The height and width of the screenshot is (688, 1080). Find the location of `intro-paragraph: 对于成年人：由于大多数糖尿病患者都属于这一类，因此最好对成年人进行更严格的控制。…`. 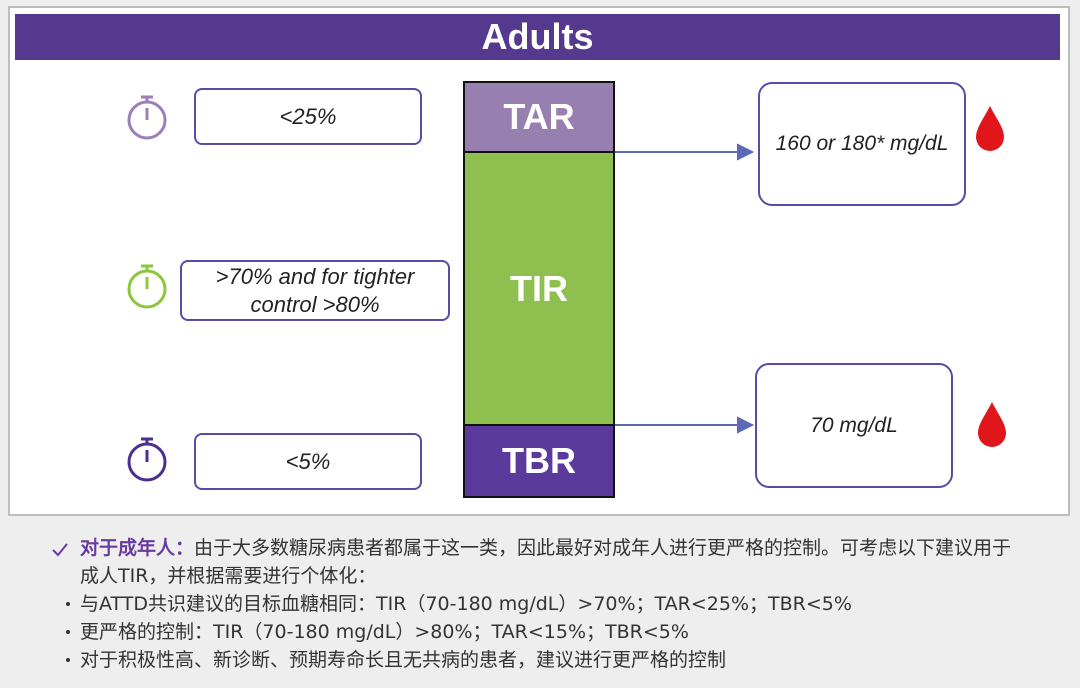

intro-paragraph: 对于成年人：由于大多数糖尿病患者都属于这一类，因此最好对成年人进行更严格的控制。… is located at coordinates (538, 562).